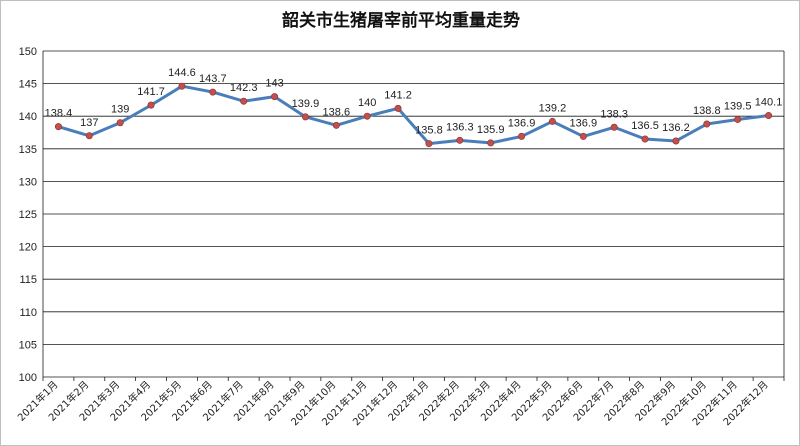  I want to click on y-tick-label: 135, so click(28, 150).